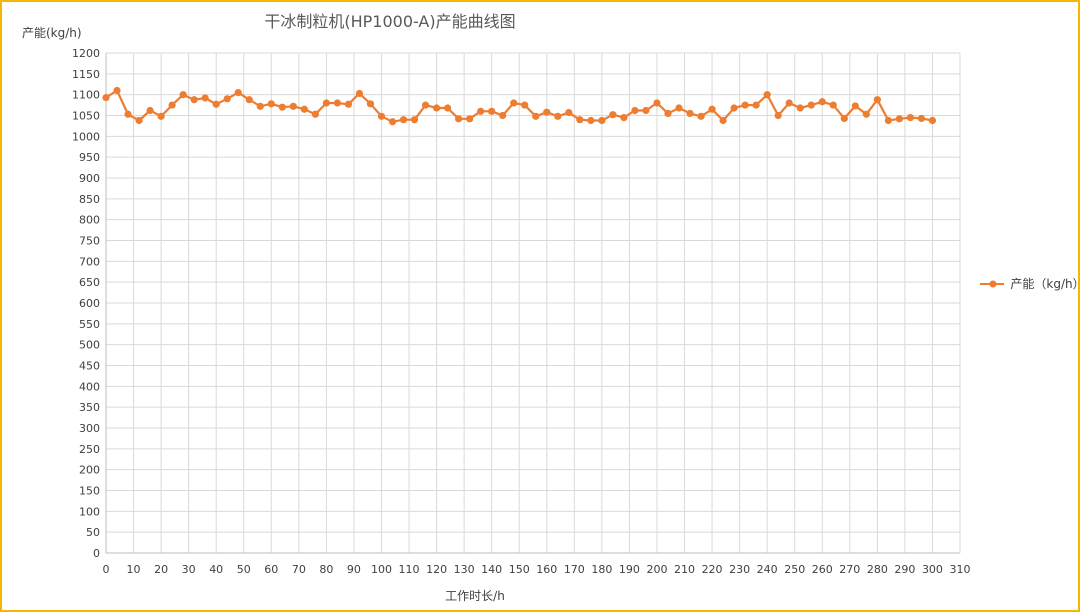 This screenshot has height=612, width=1080. What do you see at coordinates (299, 569) in the screenshot?
I see `x-tick-label: 70` at bounding box center [299, 569].